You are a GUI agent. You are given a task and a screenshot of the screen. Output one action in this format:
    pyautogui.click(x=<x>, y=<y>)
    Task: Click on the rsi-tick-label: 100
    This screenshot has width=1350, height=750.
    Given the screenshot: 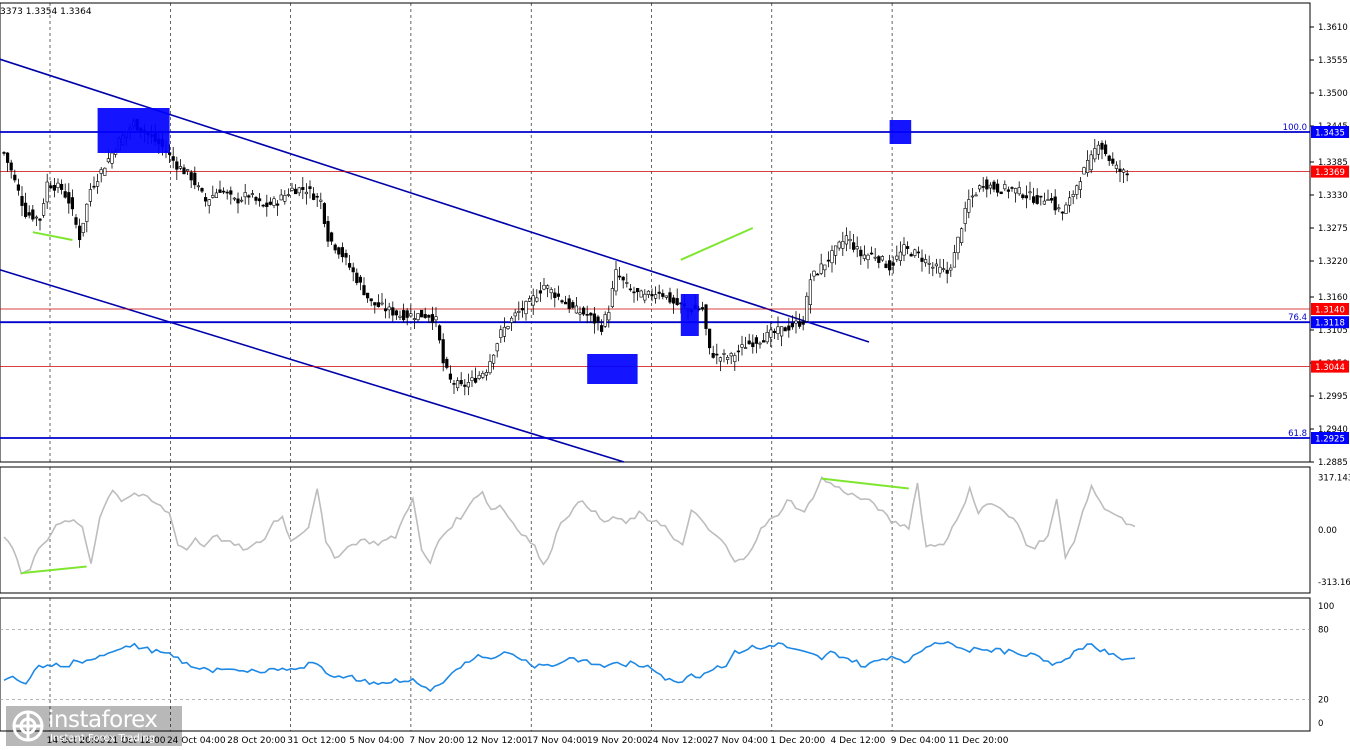 What is the action you would take?
    pyautogui.click(x=1326, y=607)
    